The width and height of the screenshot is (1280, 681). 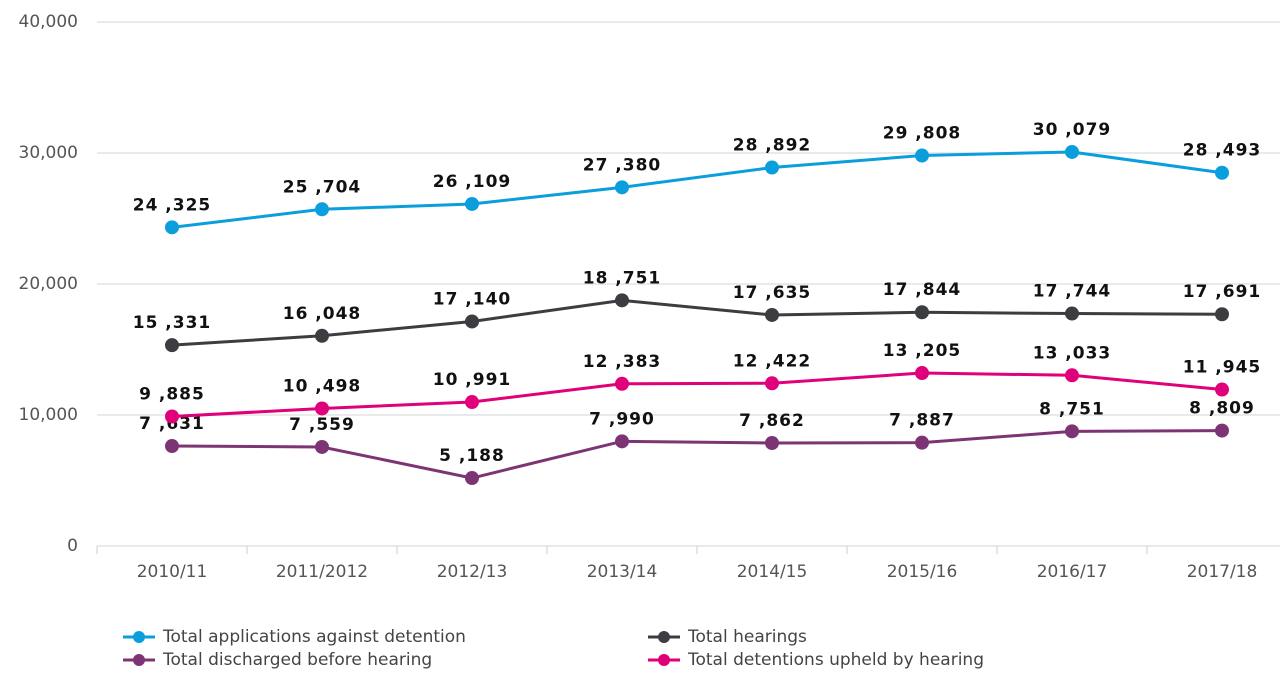 What do you see at coordinates (48, 22) in the screenshot?
I see `y-tick-label: 40,000` at bounding box center [48, 22].